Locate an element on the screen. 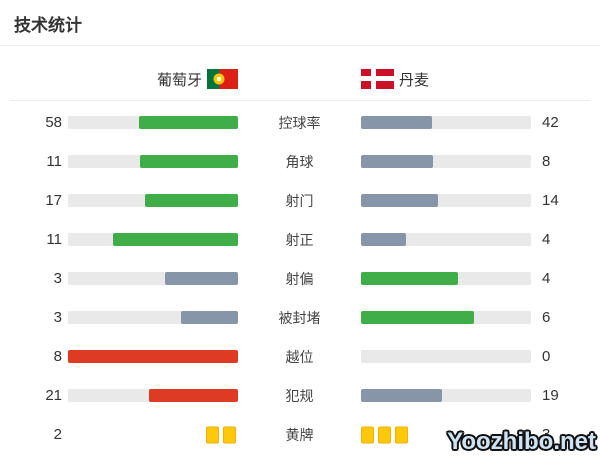 The width and height of the screenshot is (600, 459). stat-row: 8 越位 0 is located at coordinates (300, 356).